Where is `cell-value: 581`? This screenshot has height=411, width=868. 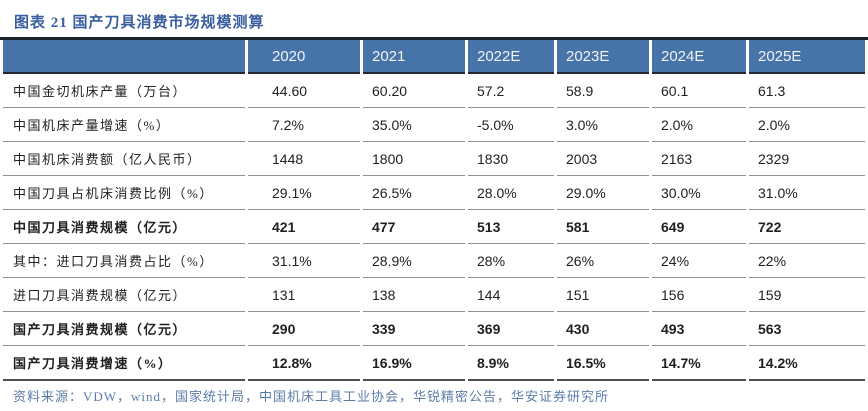 cell-value: 581 is located at coordinates (603, 227).